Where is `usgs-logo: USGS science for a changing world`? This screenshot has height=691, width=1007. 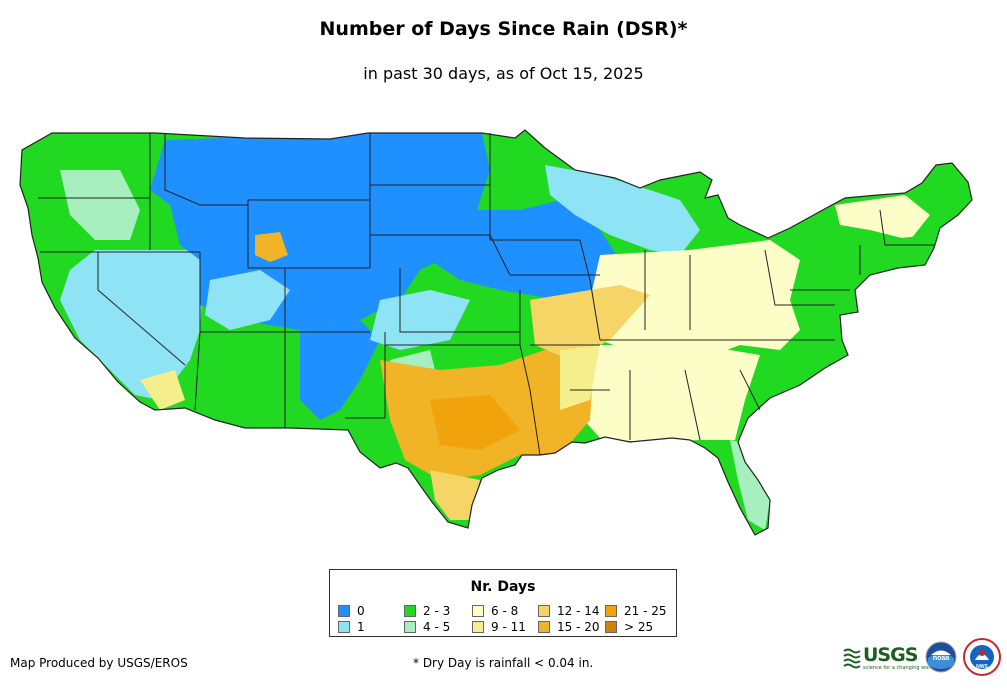
usgs-logo: USGS science for a changing world is located at coordinates (889, 657).